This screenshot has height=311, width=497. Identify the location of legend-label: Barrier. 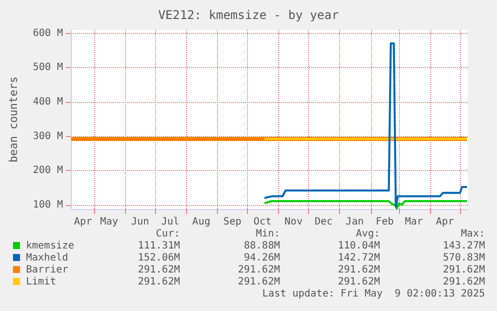
(47, 270).